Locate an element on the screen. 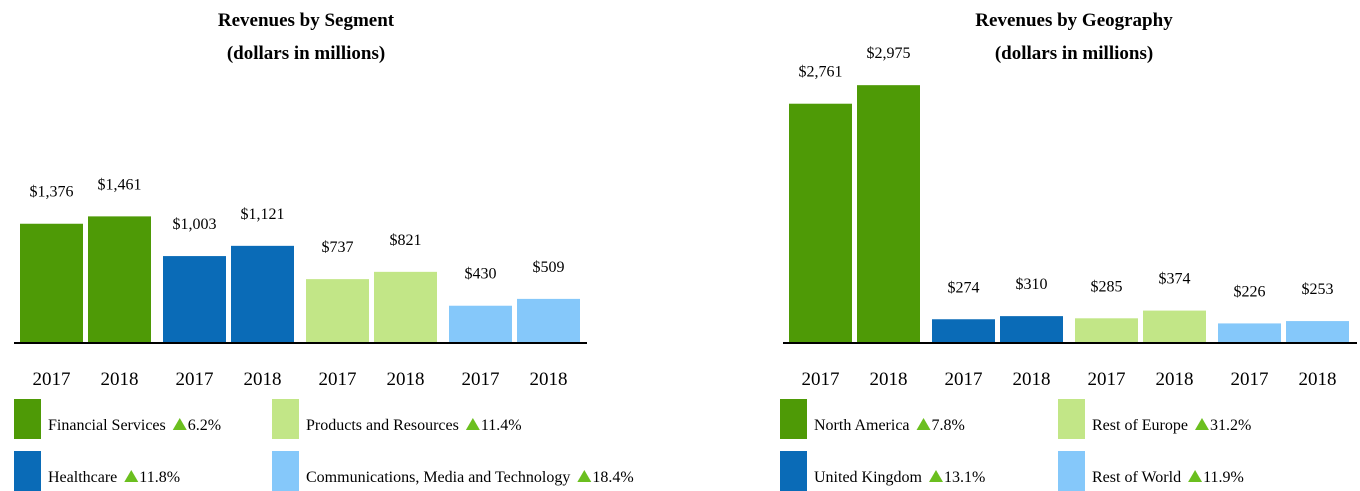 Image resolution: width=1360 pixels, height=491 pixels. year-tick-0-3-0: 2017 is located at coordinates (481, 379).